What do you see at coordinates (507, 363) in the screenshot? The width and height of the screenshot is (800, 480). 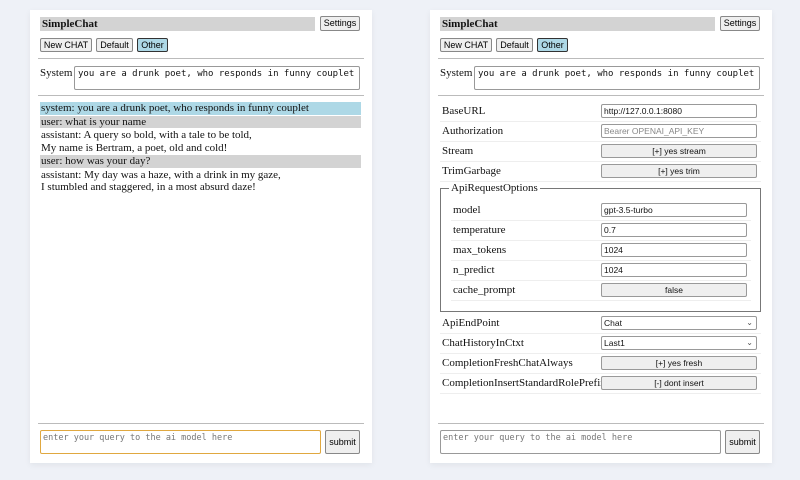 I see `setting-label: CompletionFreshChatAlways` at bounding box center [507, 363].